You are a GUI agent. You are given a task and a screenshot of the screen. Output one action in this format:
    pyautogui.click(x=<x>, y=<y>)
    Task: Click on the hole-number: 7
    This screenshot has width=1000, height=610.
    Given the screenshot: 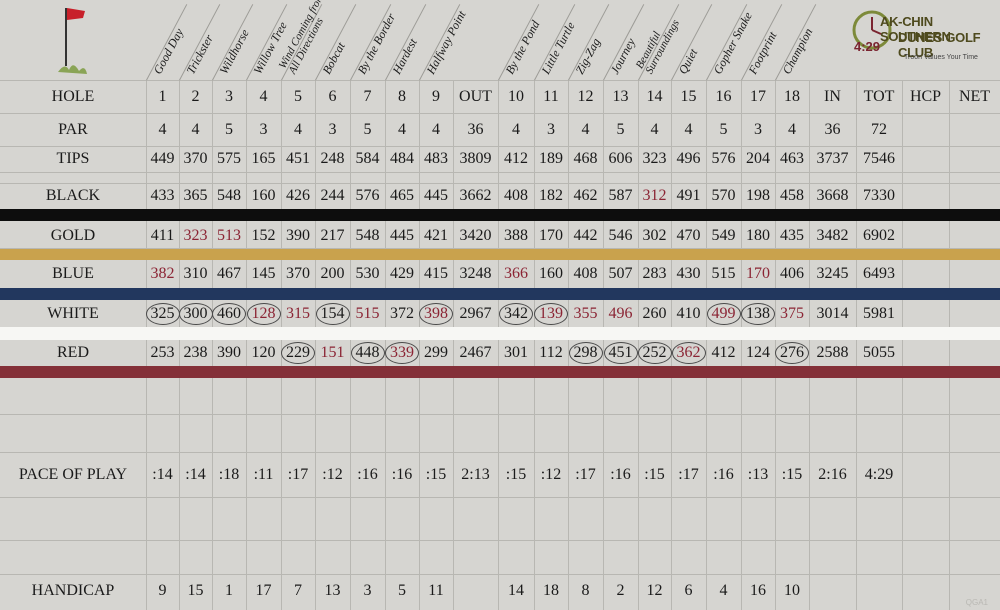 What is the action you would take?
    pyautogui.click(x=367, y=96)
    